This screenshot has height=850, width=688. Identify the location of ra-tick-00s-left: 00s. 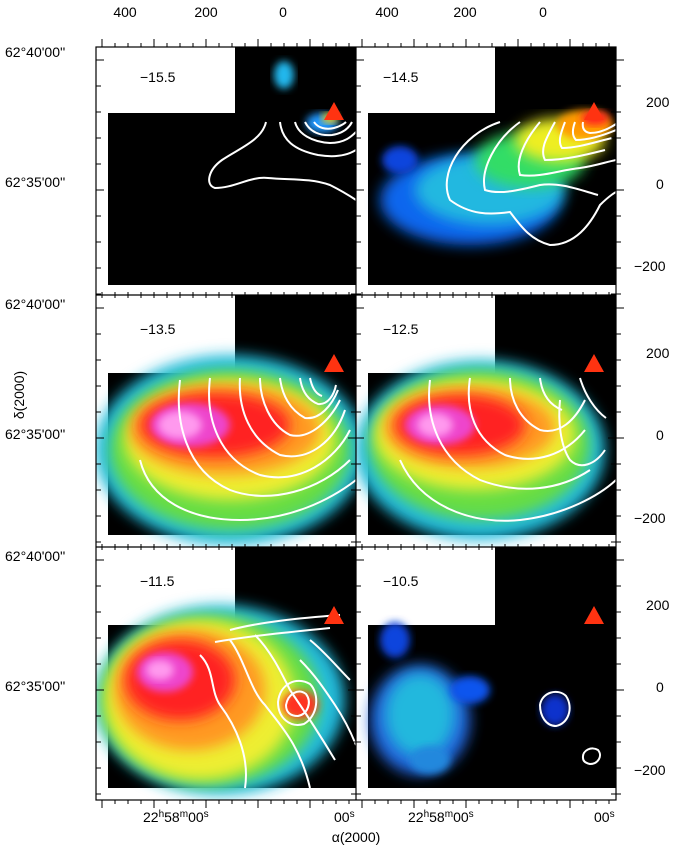
(344, 817).